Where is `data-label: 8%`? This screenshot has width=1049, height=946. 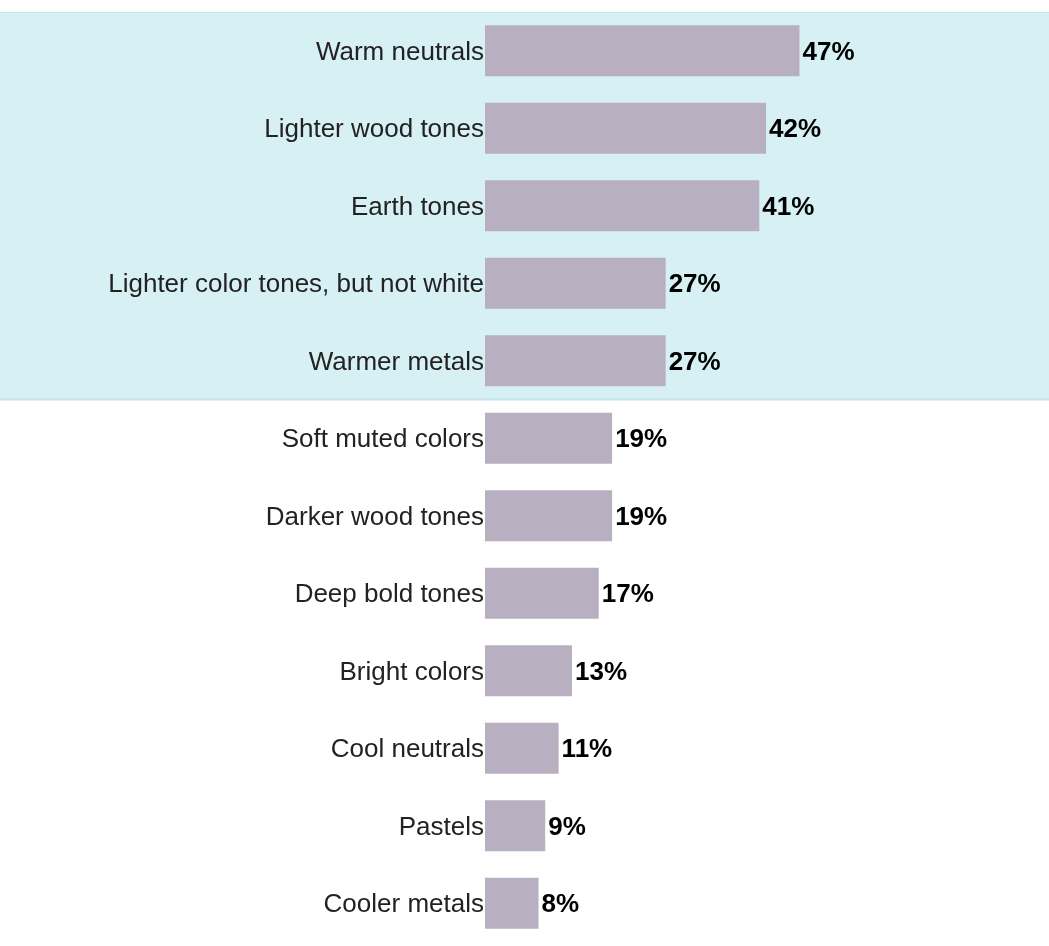
data-label: 8% is located at coordinates (560, 903).